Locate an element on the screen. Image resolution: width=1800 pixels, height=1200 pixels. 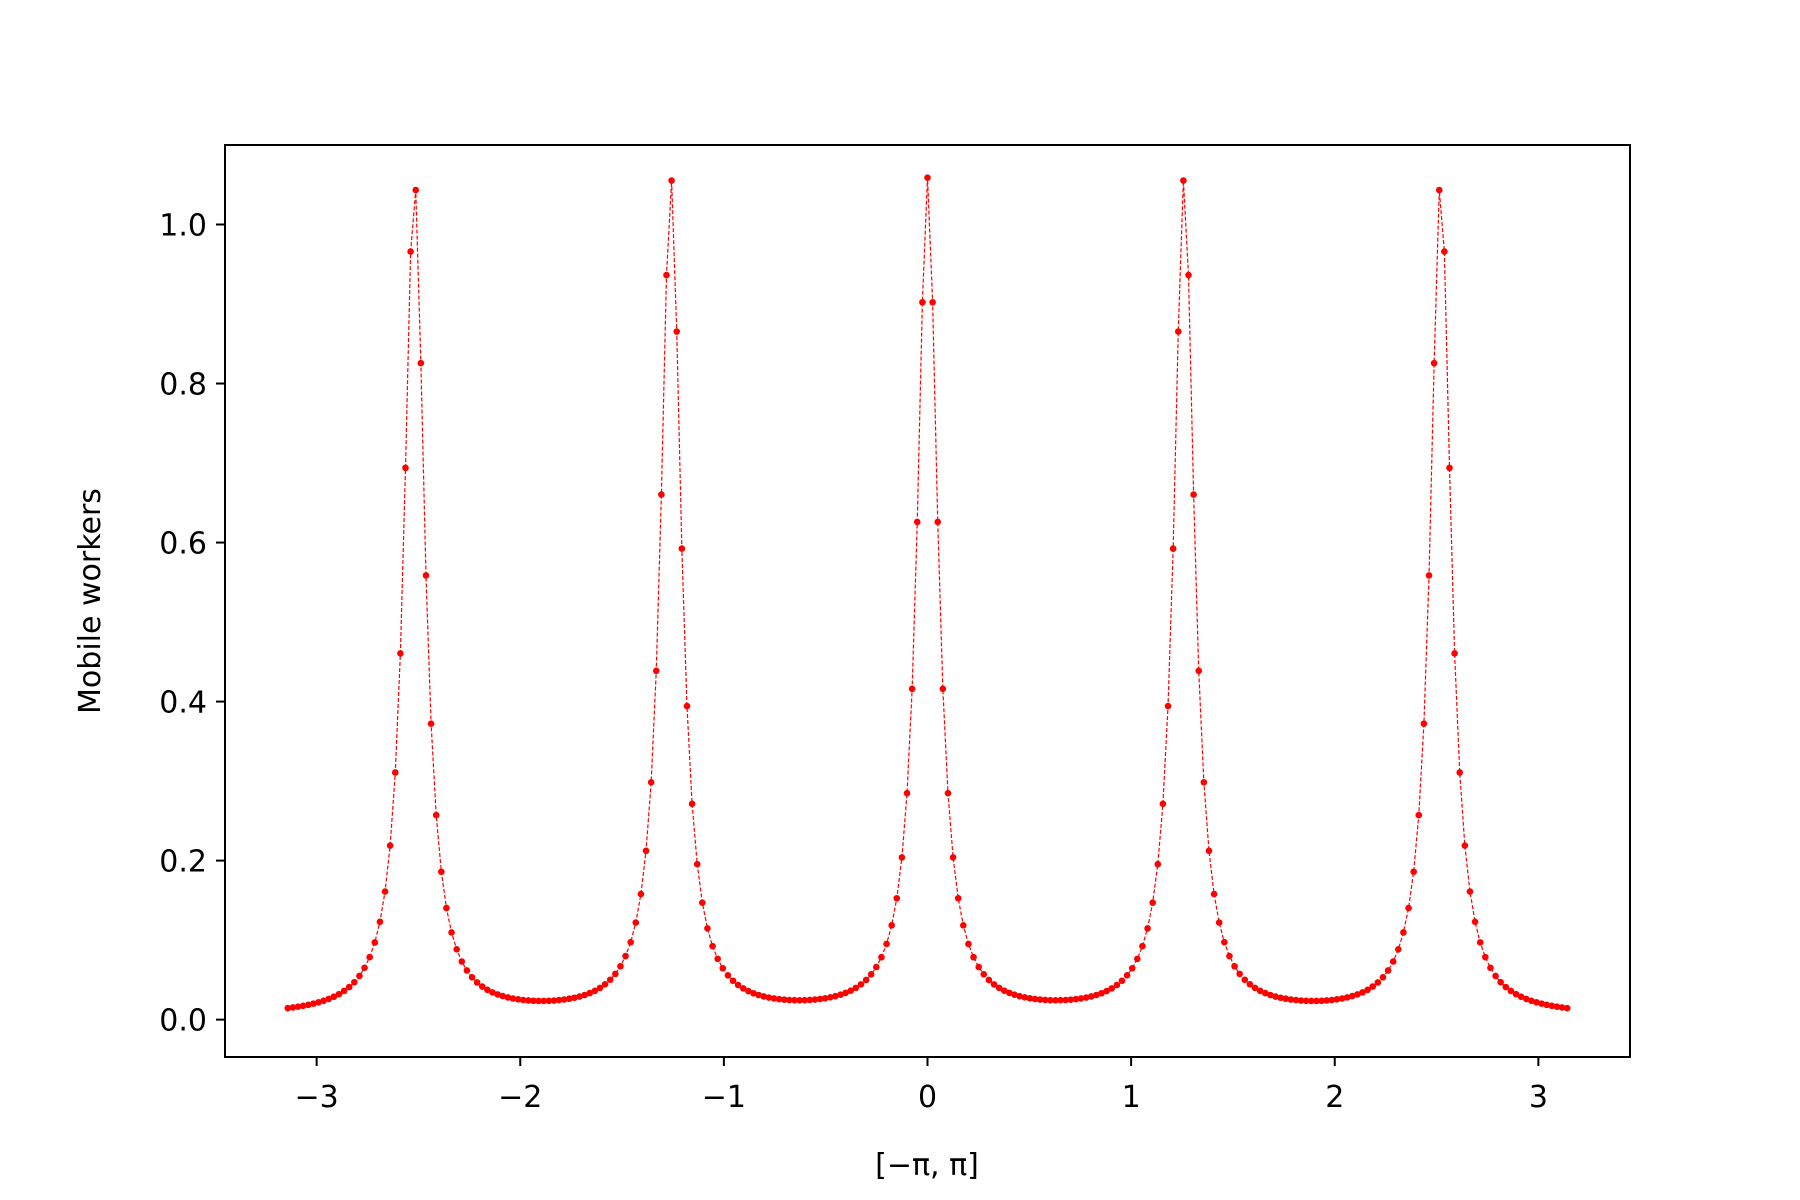
x-axis-label: [−π, π] is located at coordinates (927, 1165).